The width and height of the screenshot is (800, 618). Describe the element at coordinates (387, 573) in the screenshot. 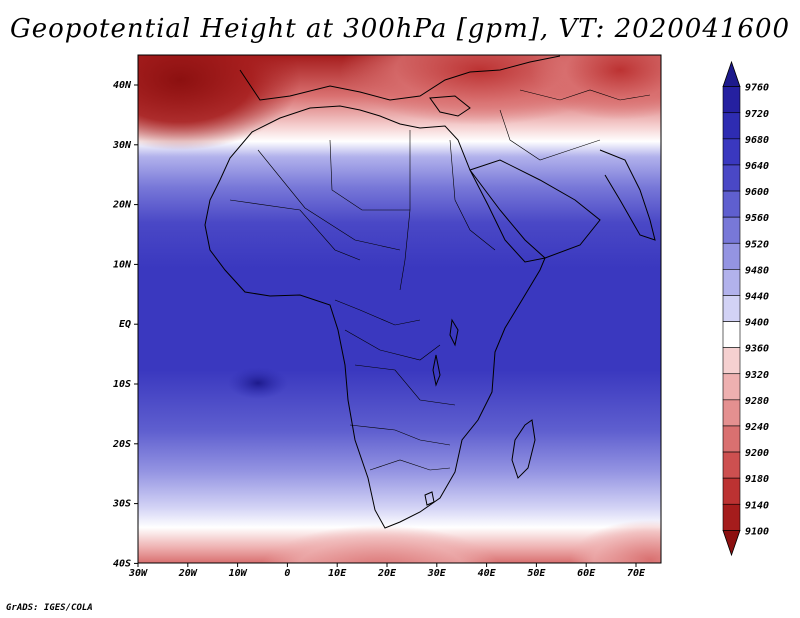

I see `lon-label: 20E` at that location.